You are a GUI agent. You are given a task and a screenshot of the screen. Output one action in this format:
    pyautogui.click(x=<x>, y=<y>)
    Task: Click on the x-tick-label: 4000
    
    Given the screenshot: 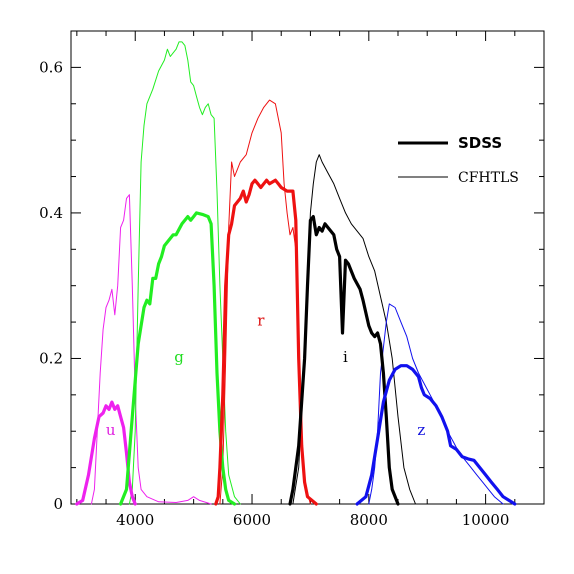 What is the action you would take?
    pyautogui.click(x=135, y=520)
    